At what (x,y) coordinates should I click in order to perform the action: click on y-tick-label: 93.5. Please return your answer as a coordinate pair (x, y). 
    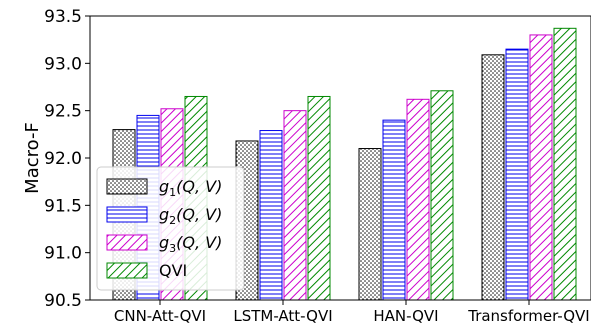
    Looking at the image, I should click on (63, 17).